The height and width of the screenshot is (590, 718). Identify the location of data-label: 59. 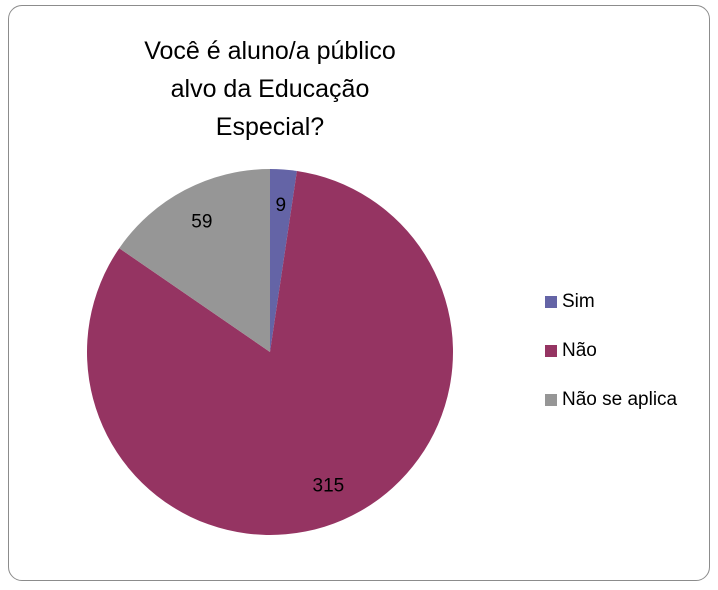
(201, 221).